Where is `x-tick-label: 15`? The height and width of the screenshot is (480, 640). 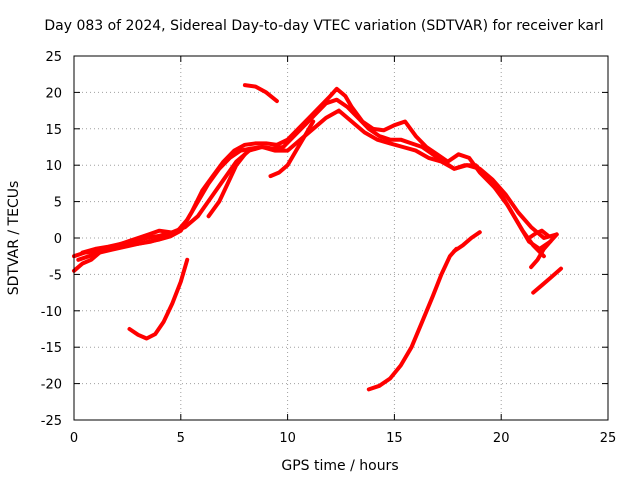 x-tick-label: 15 is located at coordinates (394, 438).